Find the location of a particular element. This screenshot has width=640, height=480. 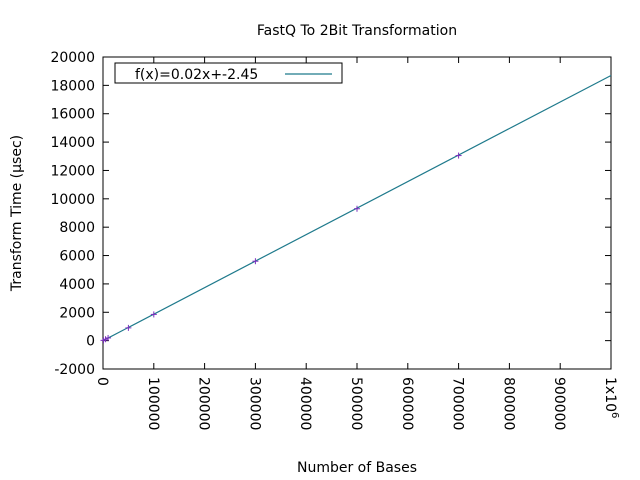

y-tick-label: 18000 is located at coordinates (72, 86).